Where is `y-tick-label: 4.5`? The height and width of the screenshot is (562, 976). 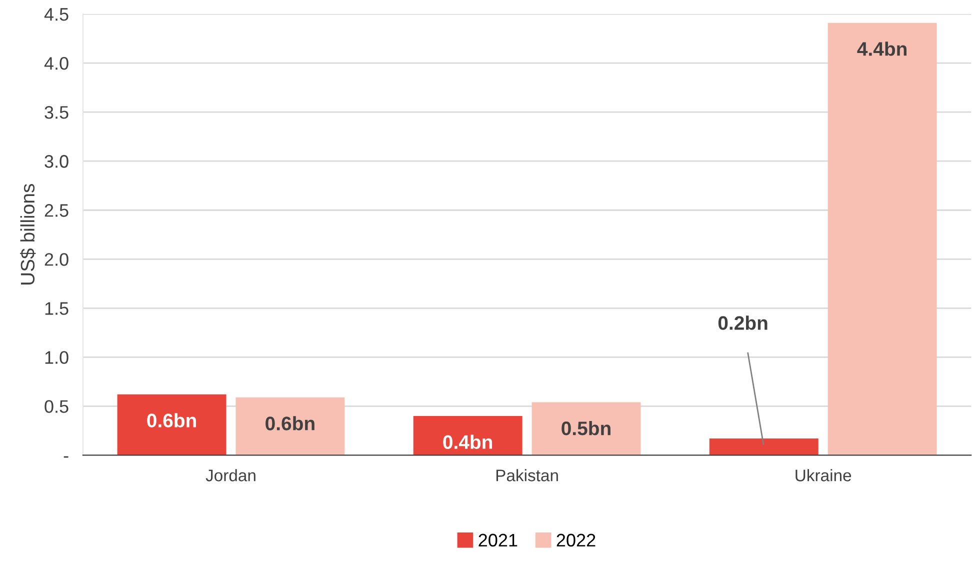
y-tick-label: 4.5 is located at coordinates (56, 14).